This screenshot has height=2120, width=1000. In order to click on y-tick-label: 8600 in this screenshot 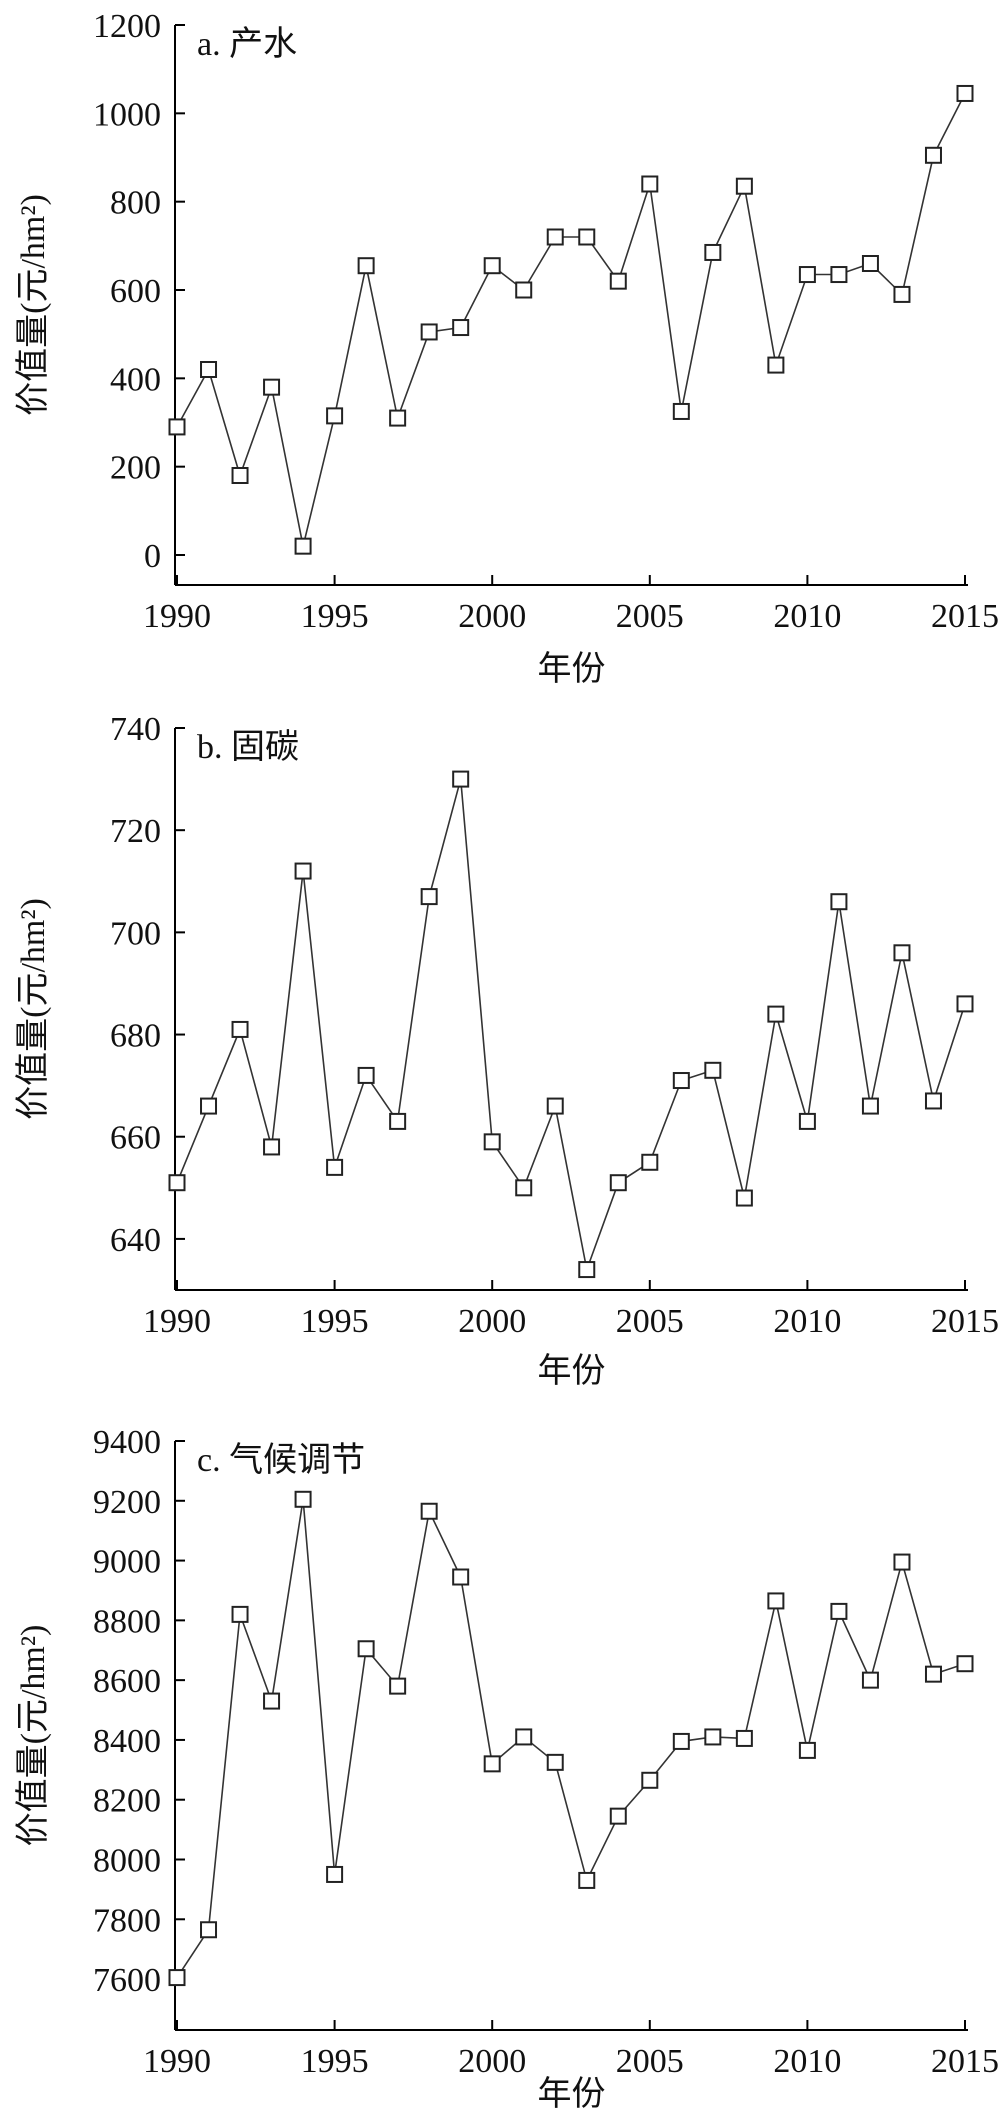, I will do `click(127, 1681)`.